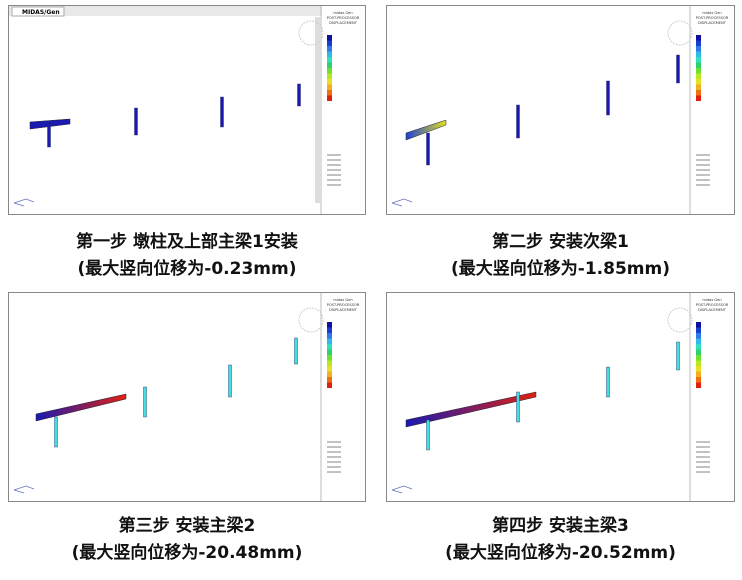 This screenshot has width=742, height=580. I want to click on tab-bar, so click(165, 11).